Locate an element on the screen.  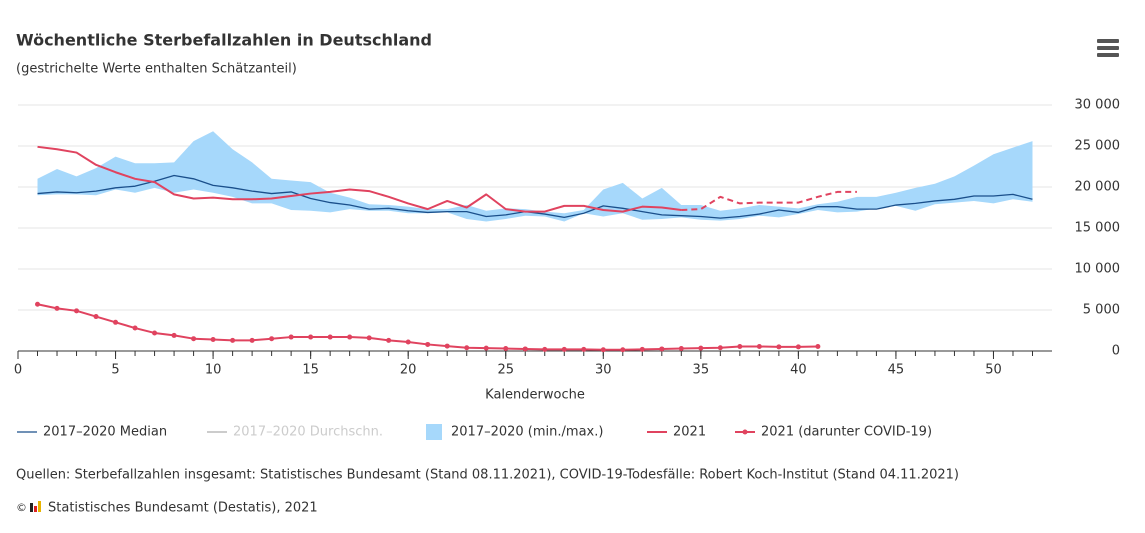
x-tick-label: 15 is located at coordinates (310, 370).